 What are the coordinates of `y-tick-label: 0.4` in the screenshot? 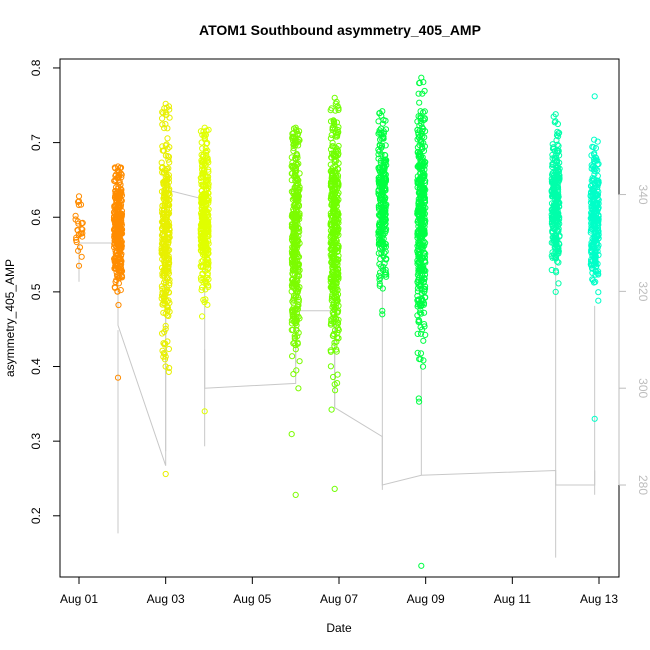 It's located at (36, 366).